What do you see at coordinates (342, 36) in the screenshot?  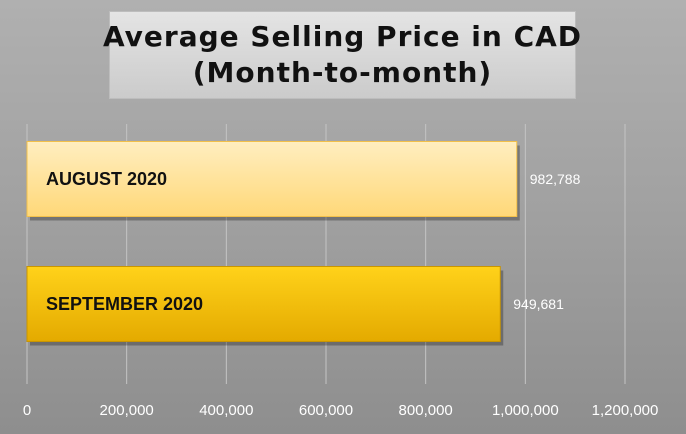 I see `chart-title-line-1: Average Selling Price in CAD` at bounding box center [342, 36].